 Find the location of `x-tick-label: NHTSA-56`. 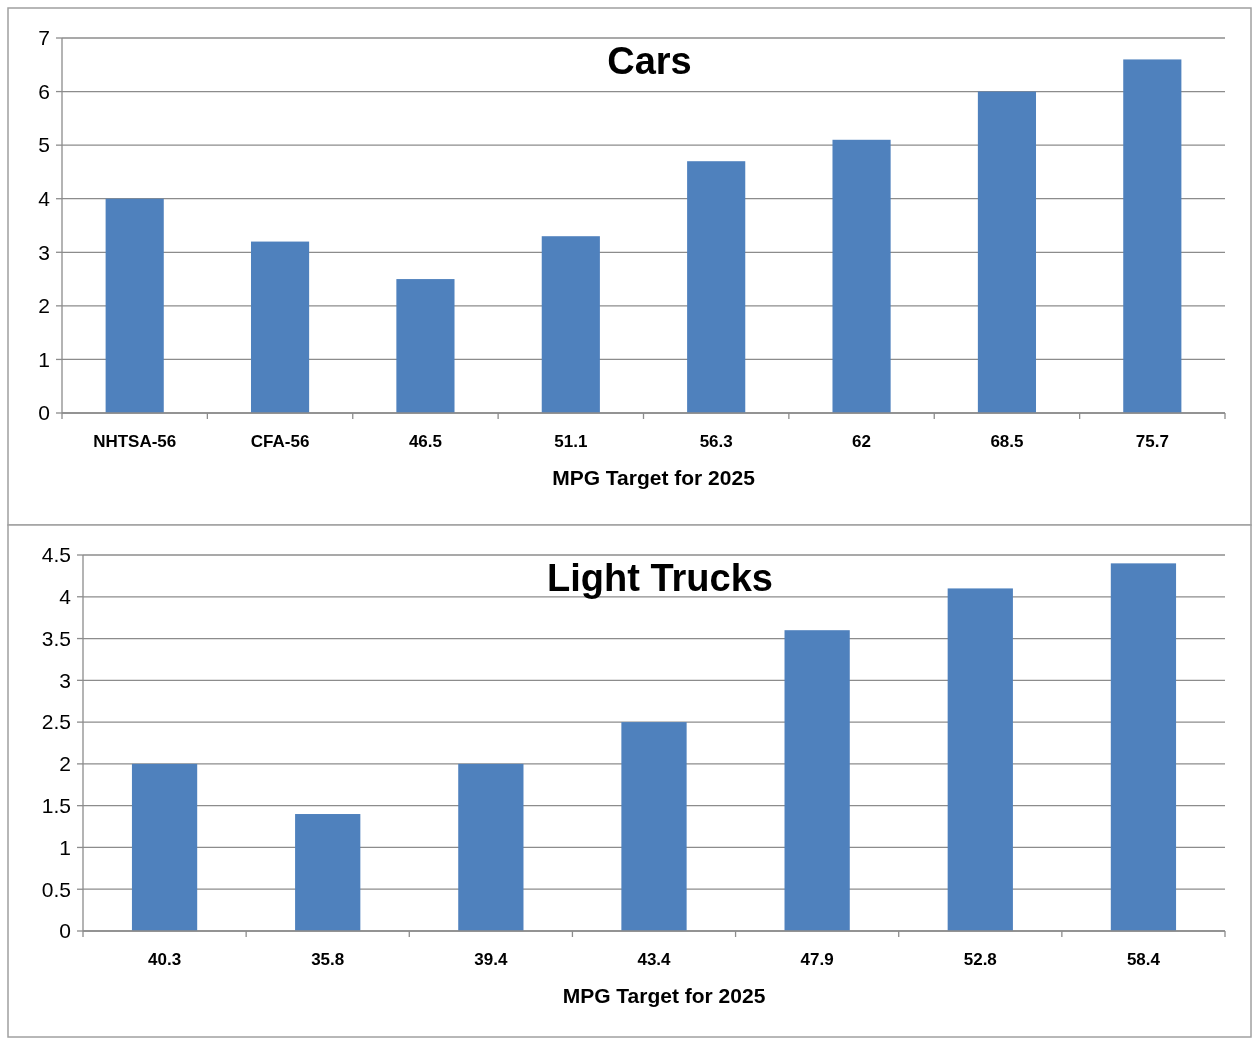

x-tick-label: NHTSA-56 is located at coordinates (135, 441).